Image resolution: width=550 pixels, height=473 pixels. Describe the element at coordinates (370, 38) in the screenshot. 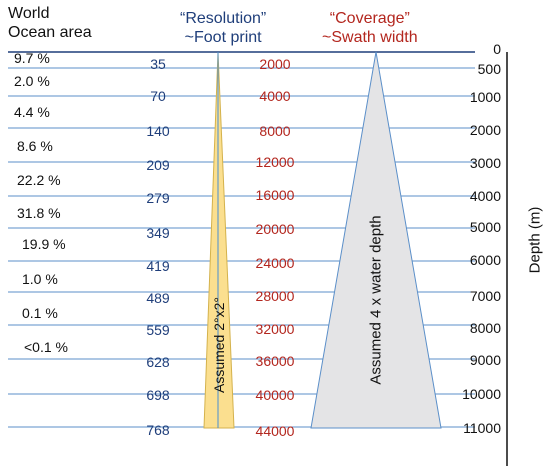

I see `coverage-header-line2: ~Swath width` at that location.